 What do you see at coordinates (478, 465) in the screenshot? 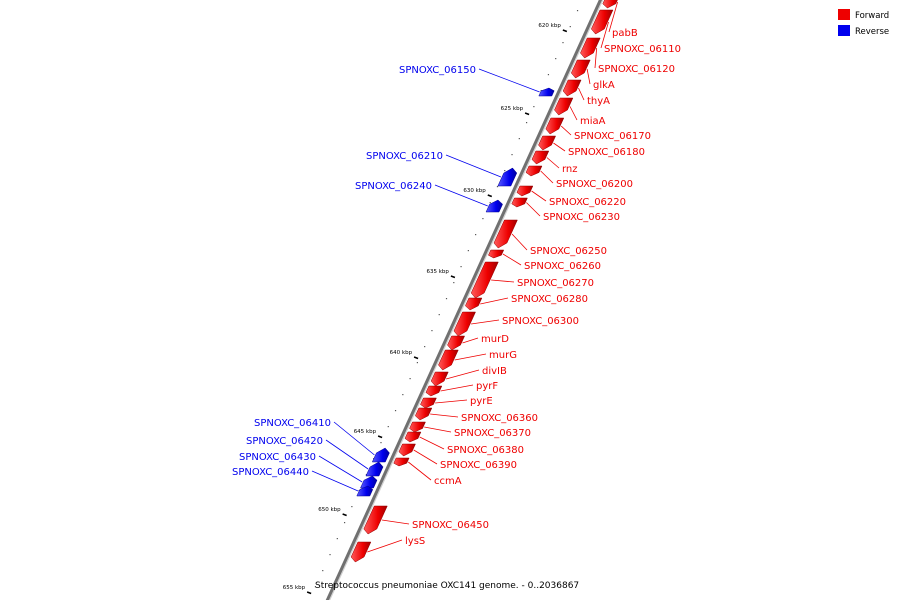
I see `gene-label-spnoxc_06390: SPNOXC_06390` at bounding box center [478, 465].